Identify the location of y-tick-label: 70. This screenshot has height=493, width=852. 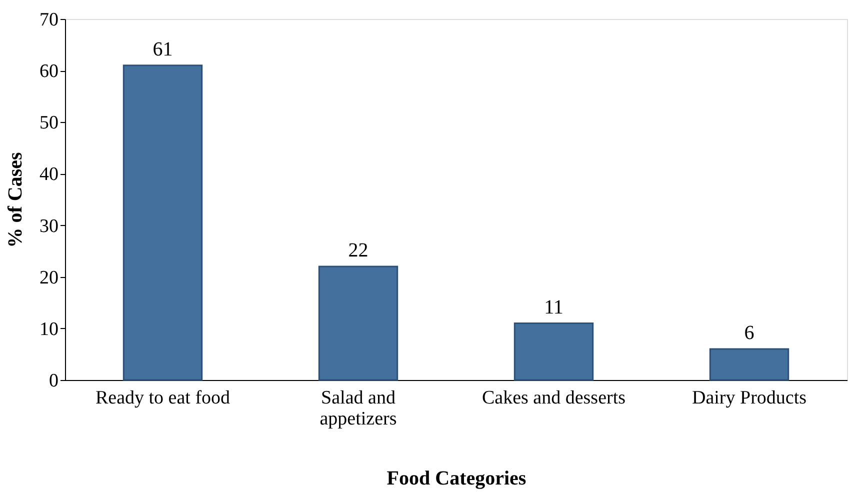
(49, 20).